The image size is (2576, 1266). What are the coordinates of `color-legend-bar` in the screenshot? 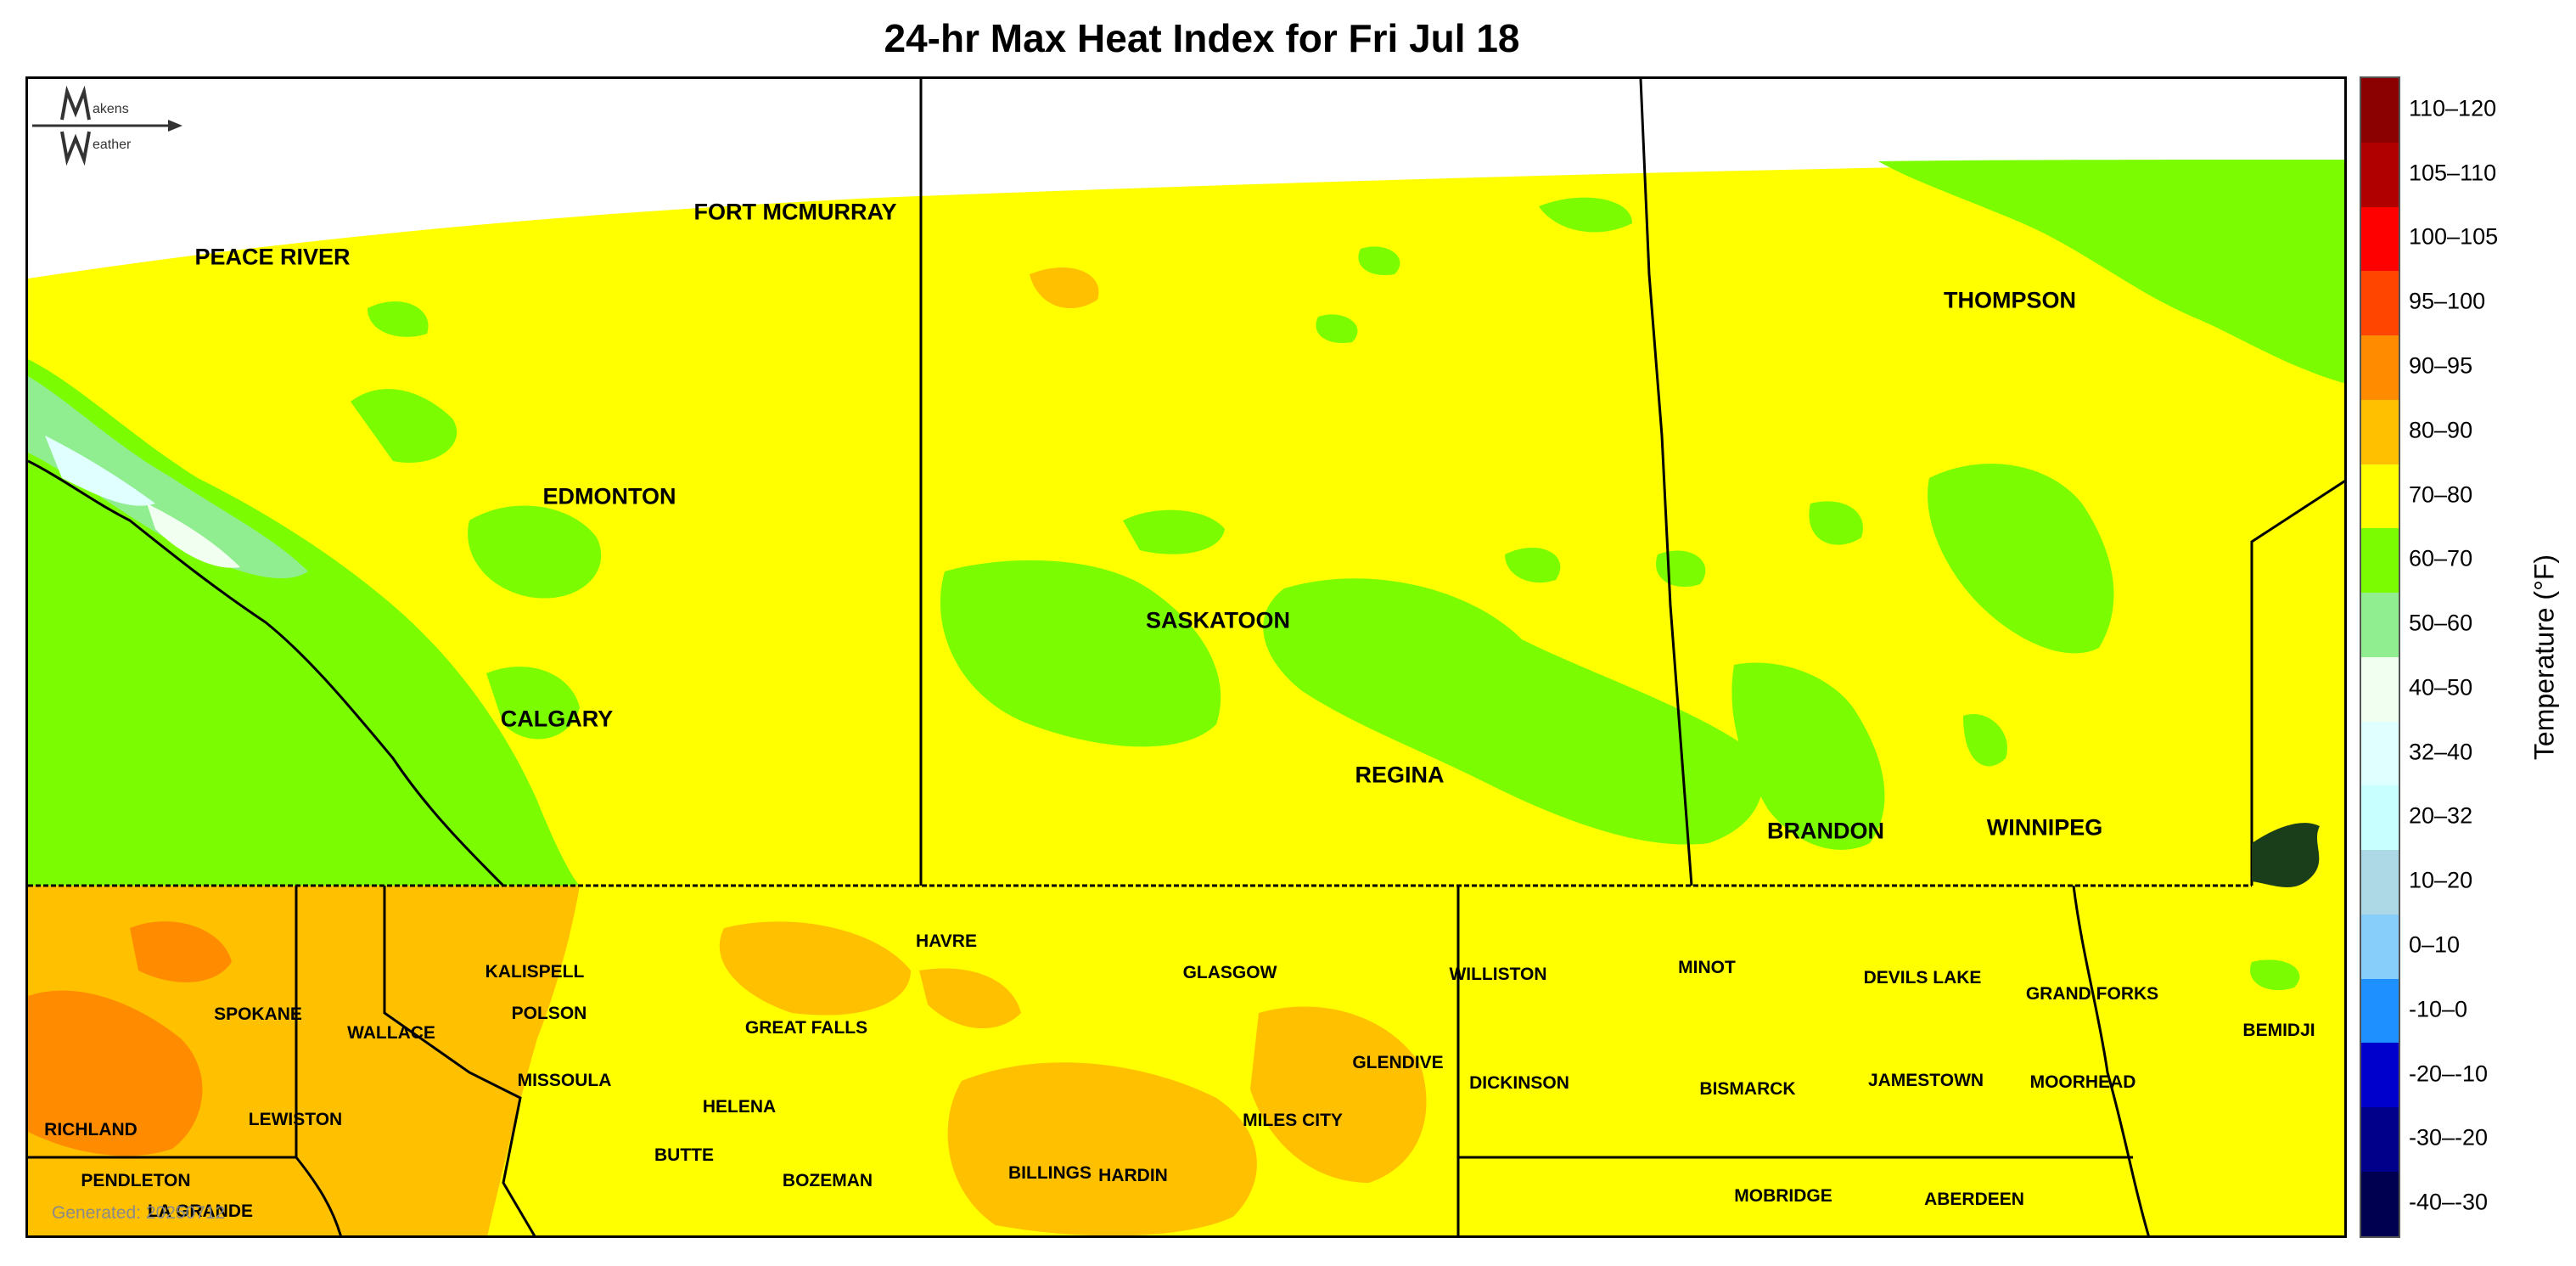 It's located at (2380, 657).